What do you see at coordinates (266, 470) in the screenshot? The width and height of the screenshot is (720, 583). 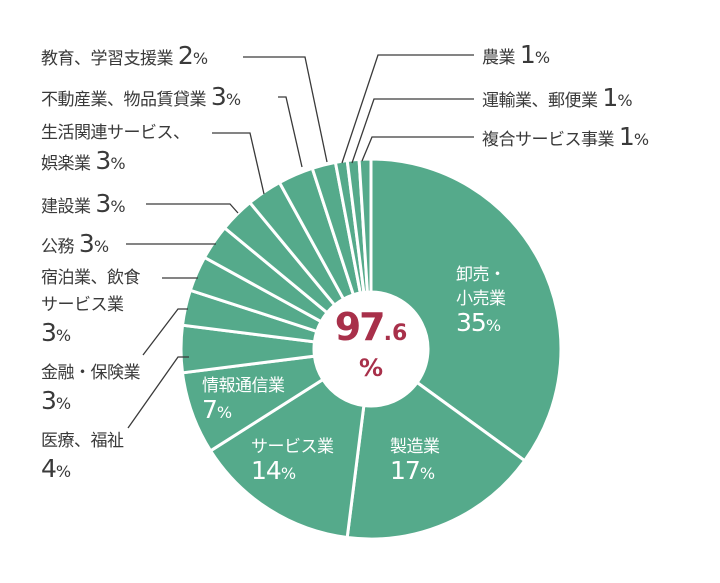 I see `label-value: 14` at bounding box center [266, 470].